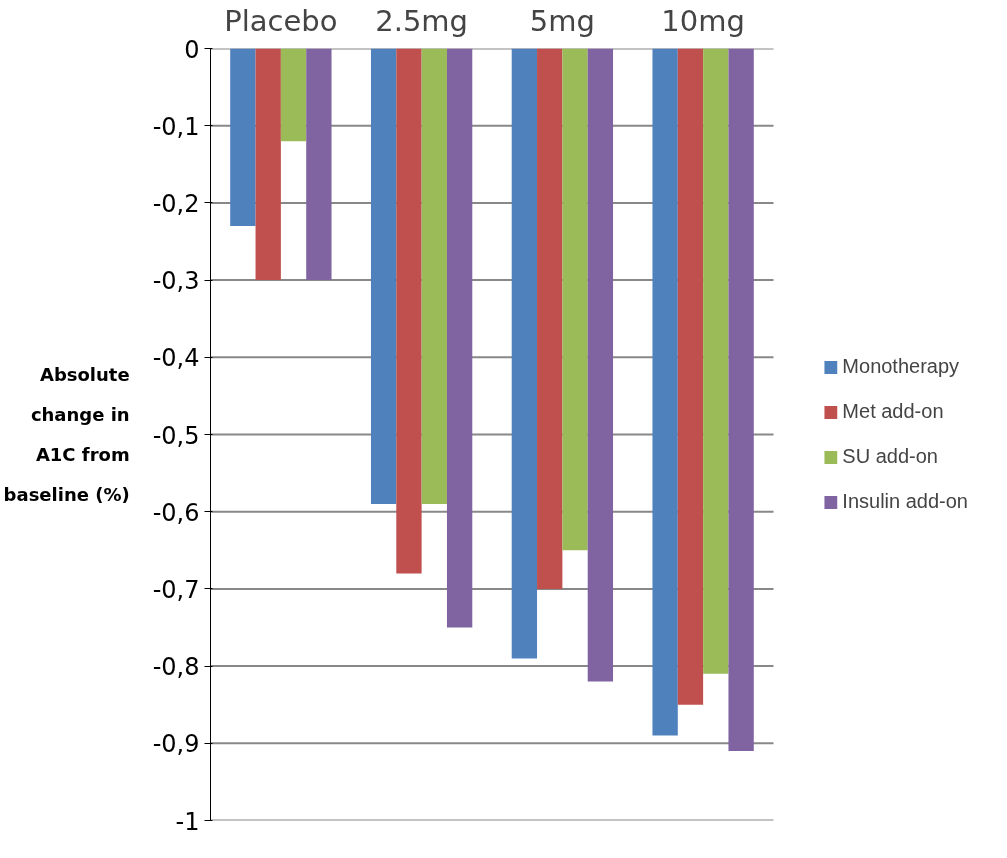 This screenshot has height=858, width=1007. Describe the element at coordinates (703, 20) in the screenshot. I see `x-tick-label: 10mg` at that location.